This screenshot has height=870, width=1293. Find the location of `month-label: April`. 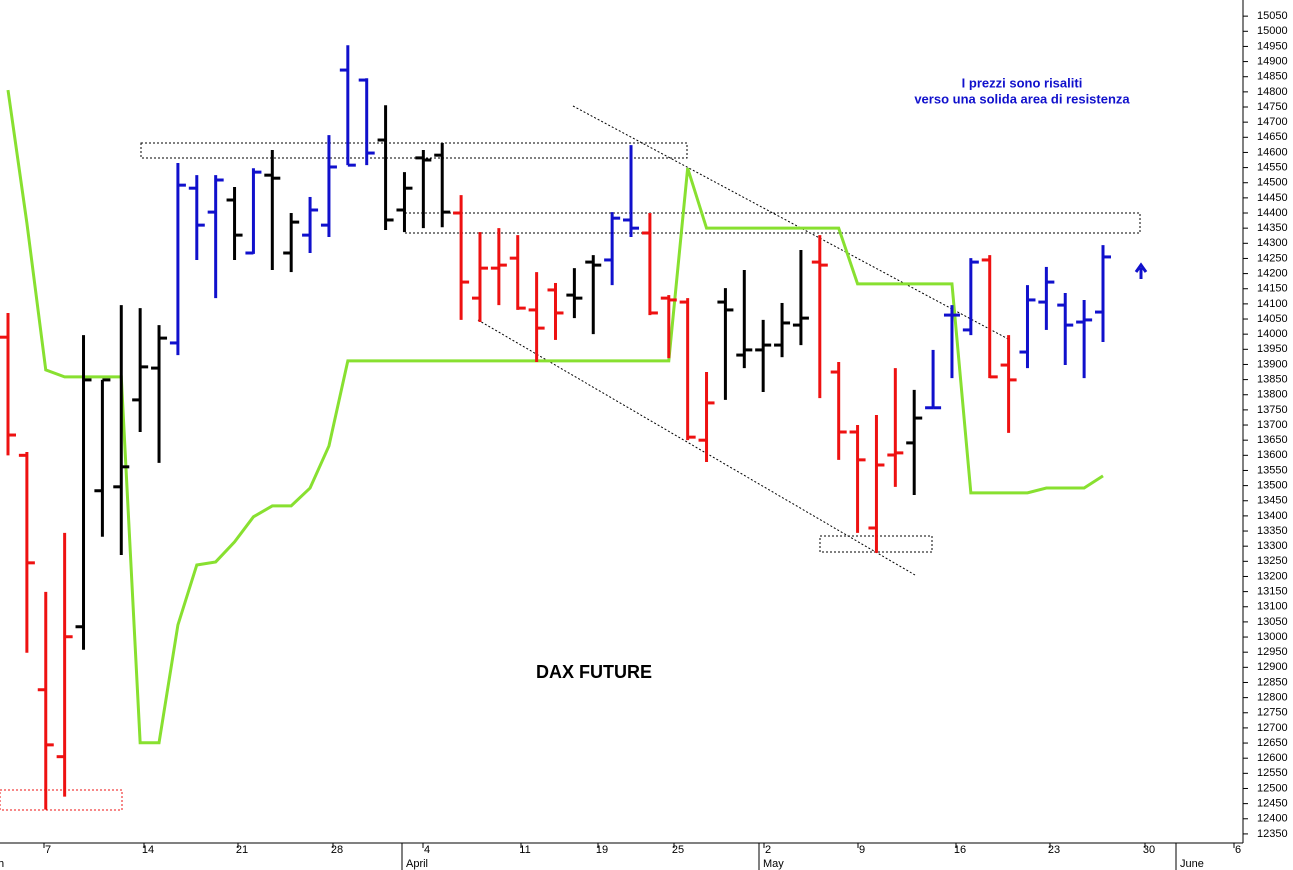

month-label: April is located at coordinates (417, 864).